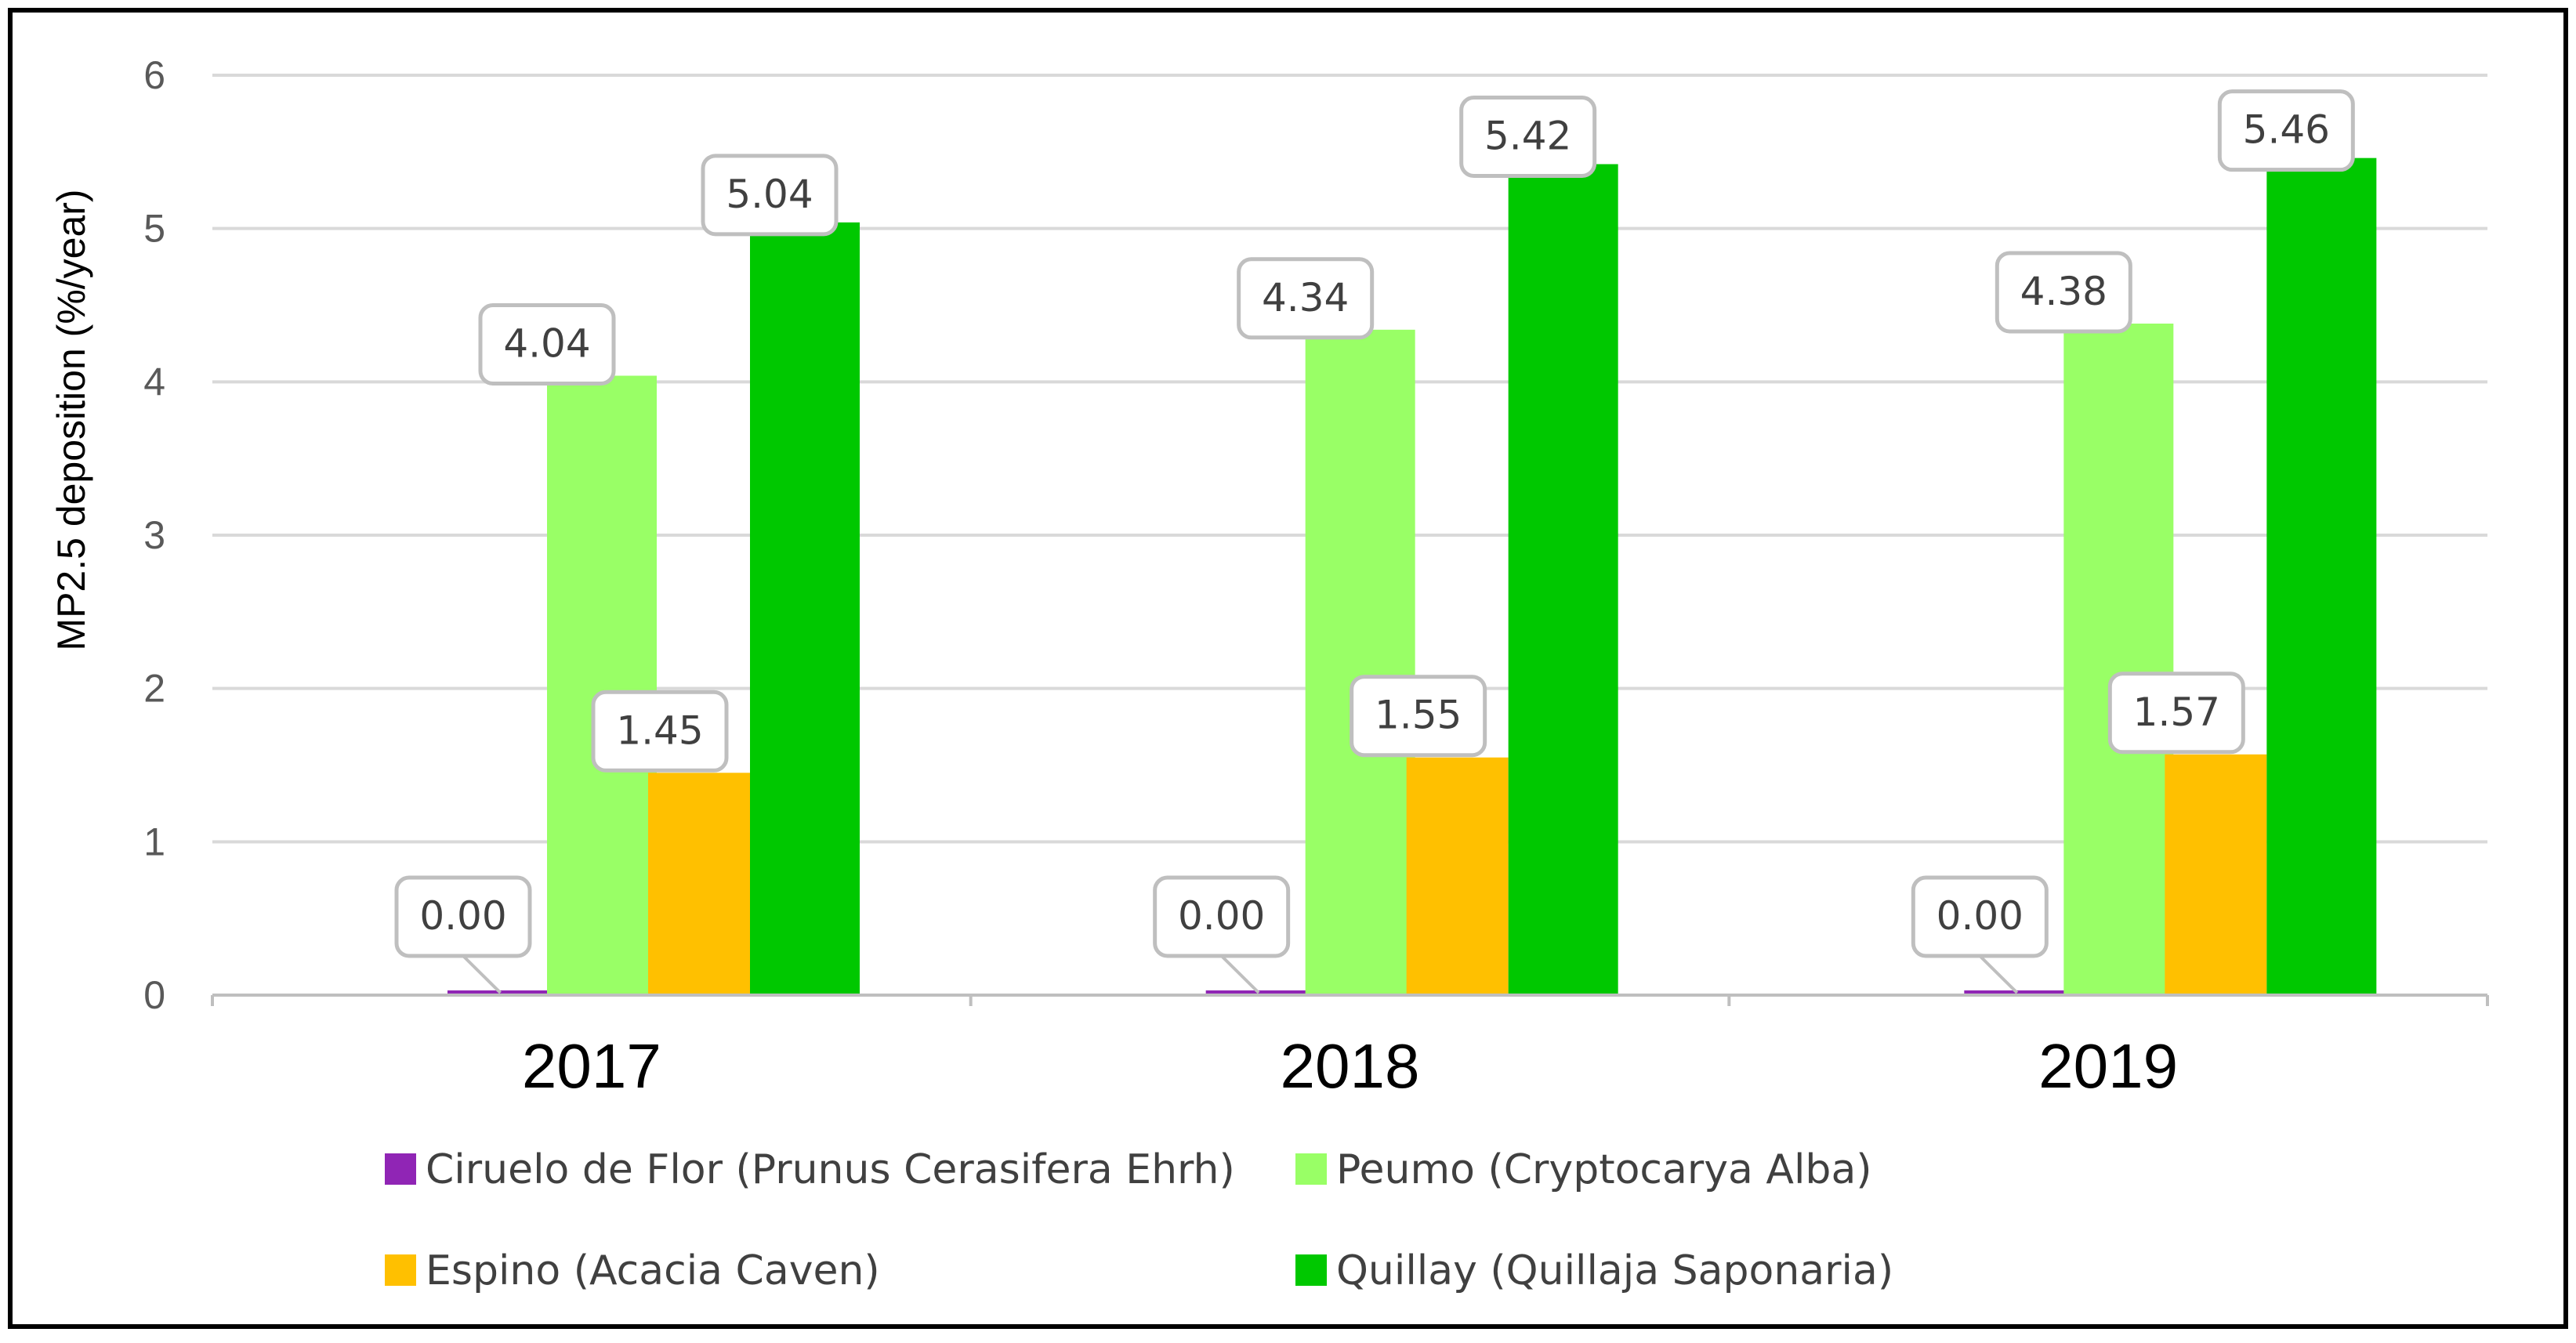 This screenshot has height=1343, width=2576. I want to click on data-label: 5.42, so click(1527, 136).